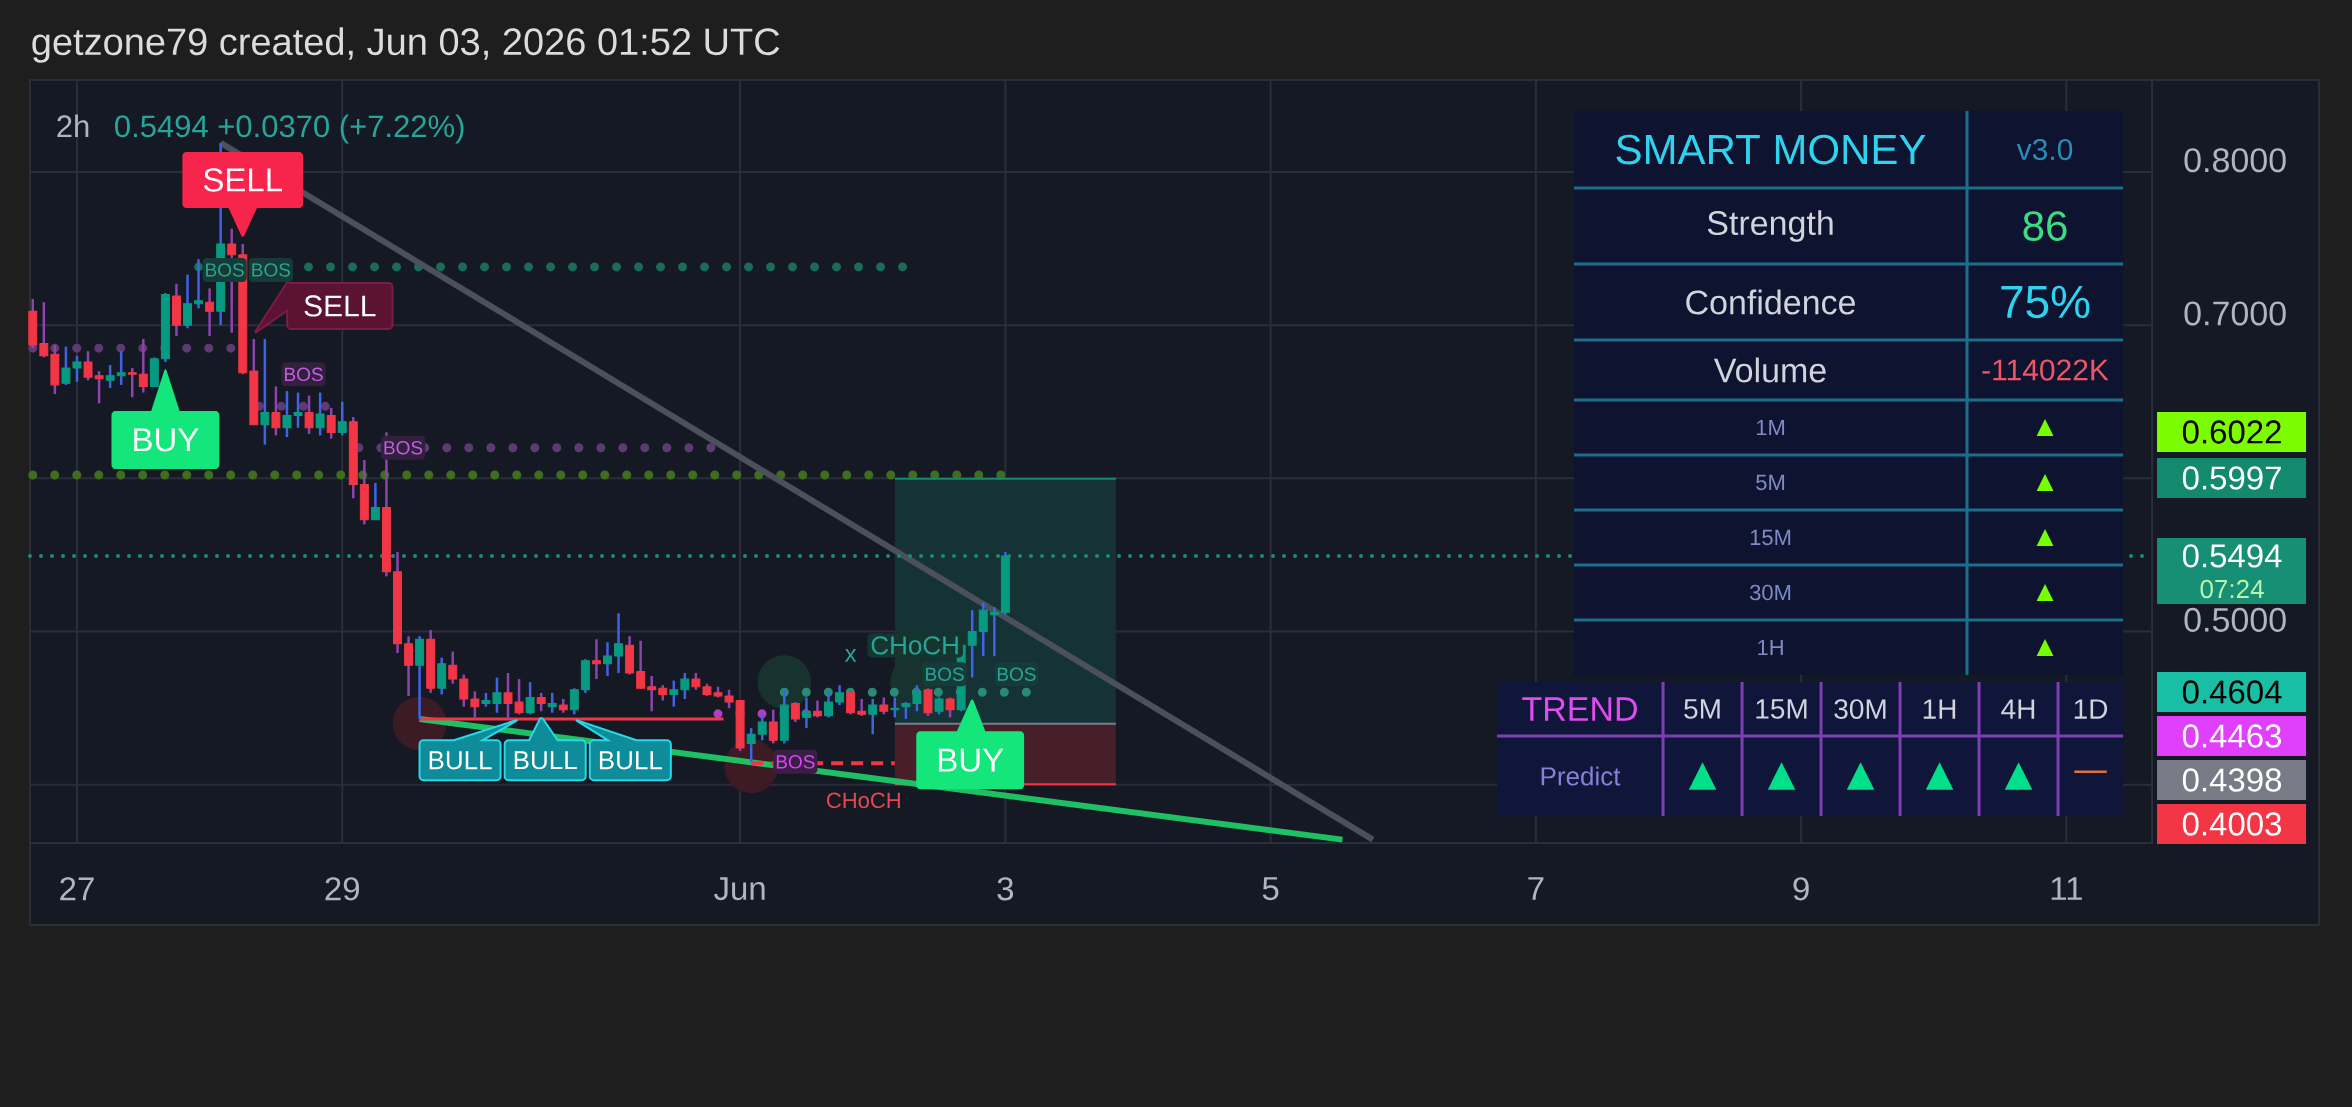  Describe the element at coordinates (2044, 149) in the screenshot. I see `text: v3.0` at that location.